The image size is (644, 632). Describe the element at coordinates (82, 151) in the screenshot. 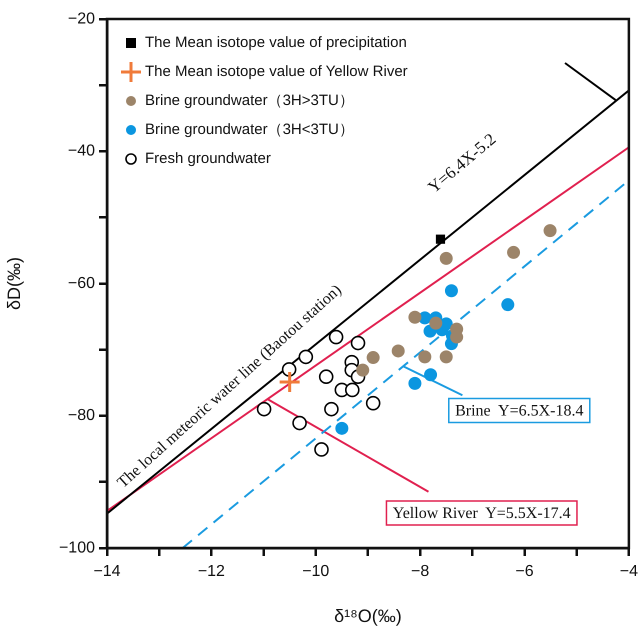

I see `y-tick-label: −40` at that location.